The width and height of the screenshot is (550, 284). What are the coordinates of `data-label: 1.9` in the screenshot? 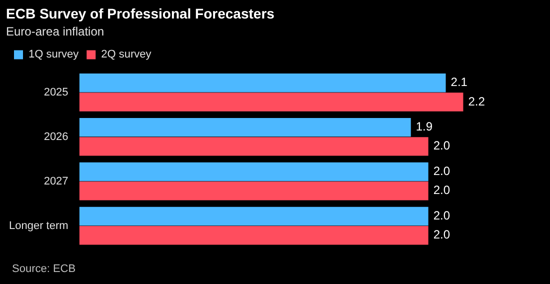 It's located at (424, 127).